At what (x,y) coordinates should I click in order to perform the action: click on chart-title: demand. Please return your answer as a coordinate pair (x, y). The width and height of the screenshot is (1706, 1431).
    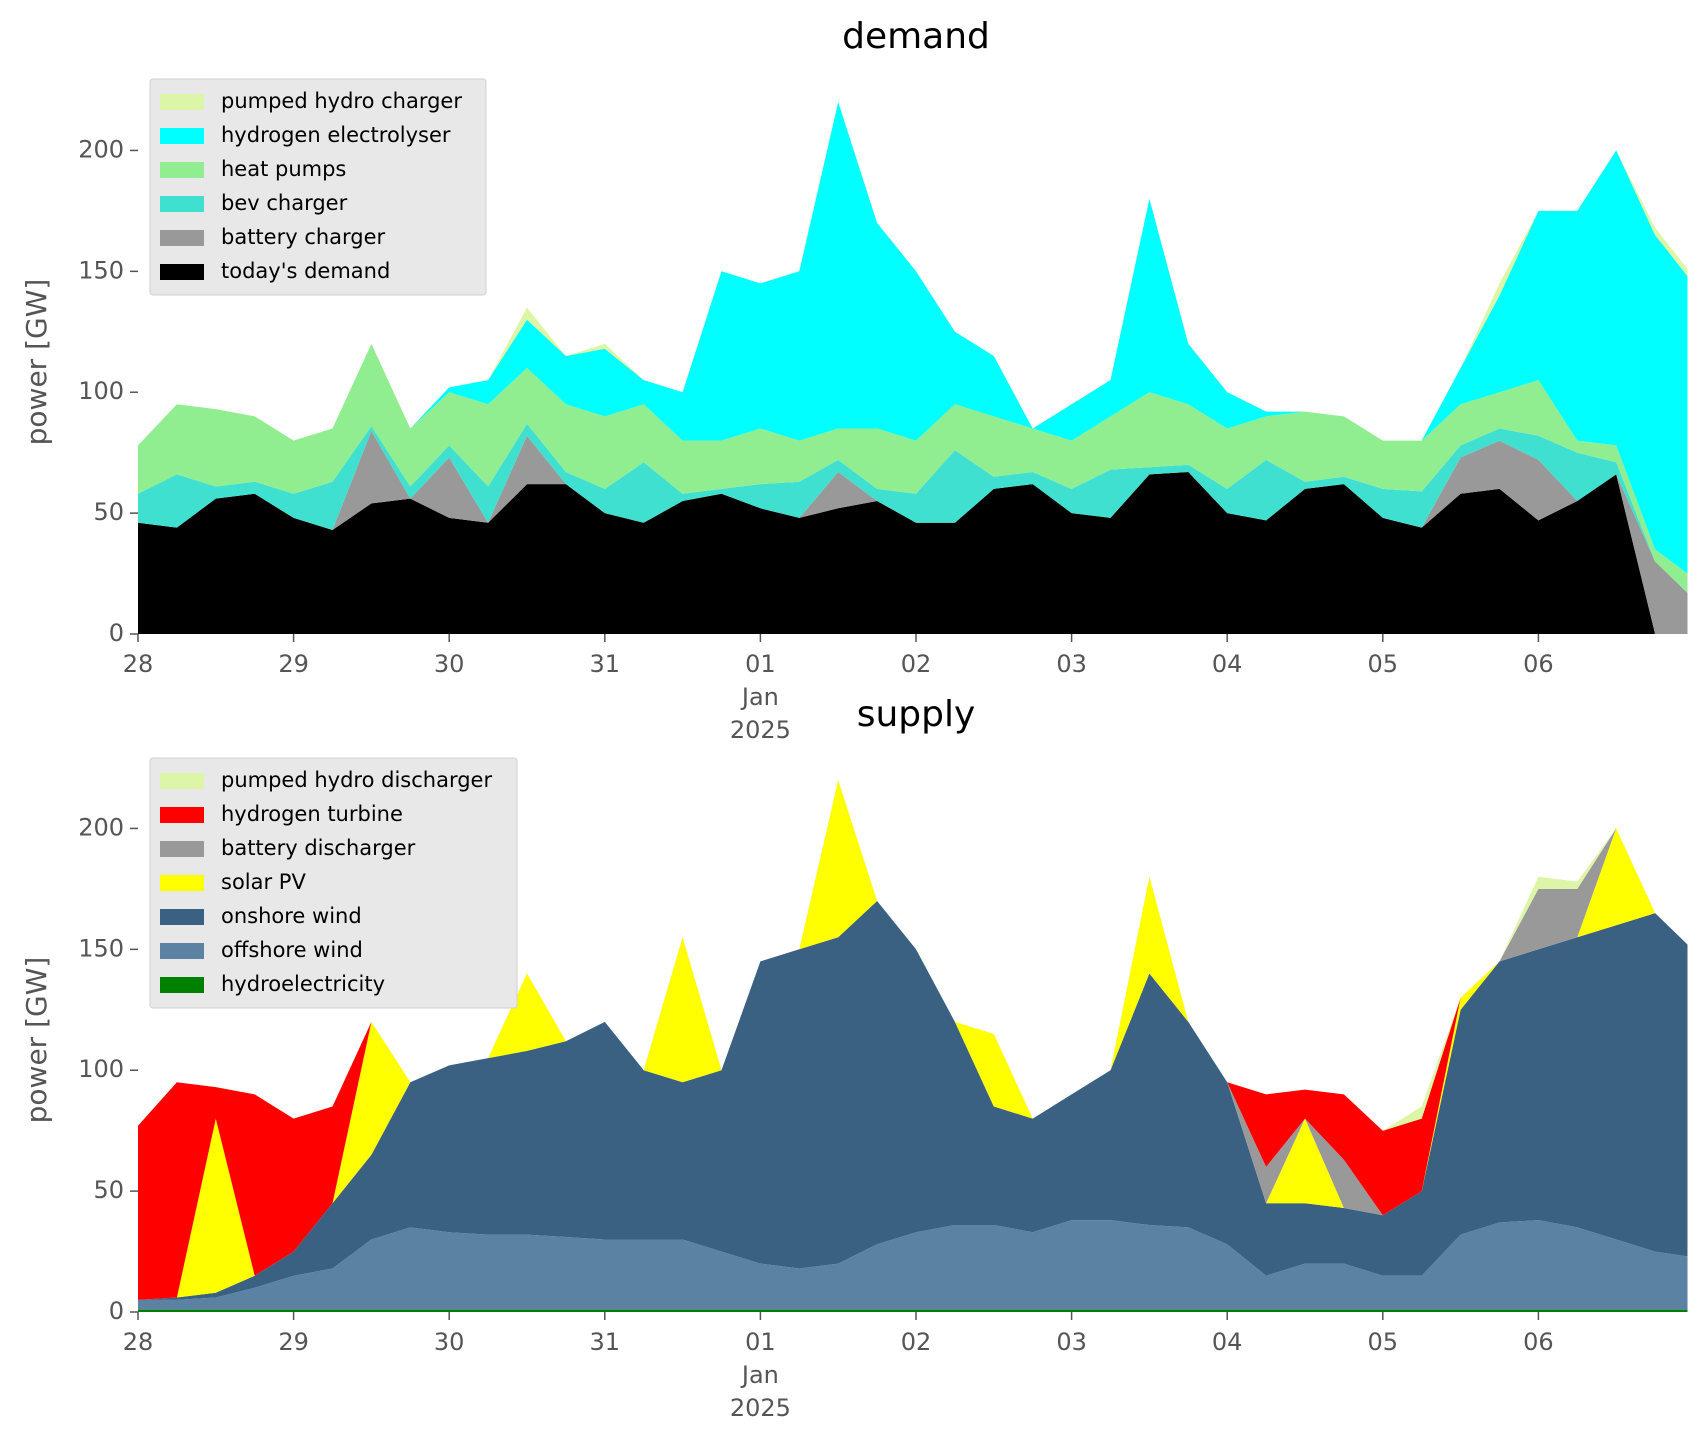
    Looking at the image, I should click on (916, 36).